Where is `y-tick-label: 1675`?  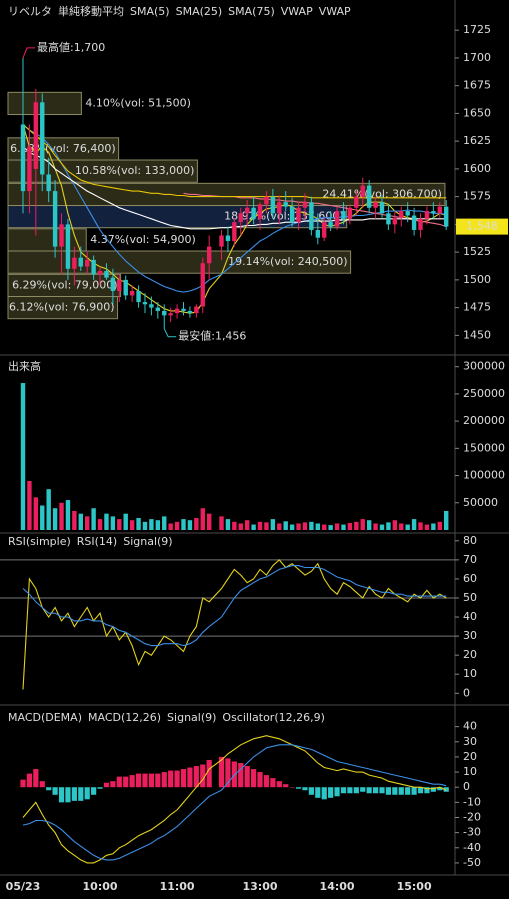
y-tick-label: 1675 is located at coordinates (477, 85).